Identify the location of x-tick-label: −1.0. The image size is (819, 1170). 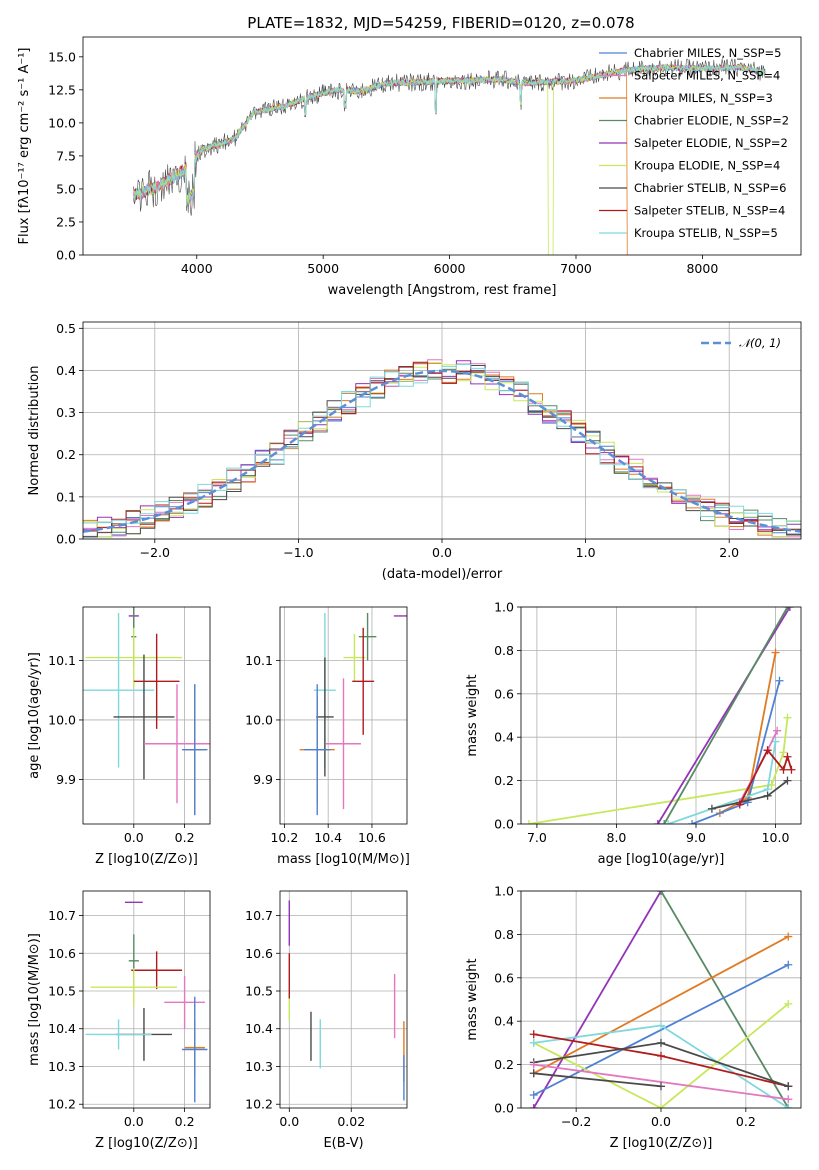
(298, 552).